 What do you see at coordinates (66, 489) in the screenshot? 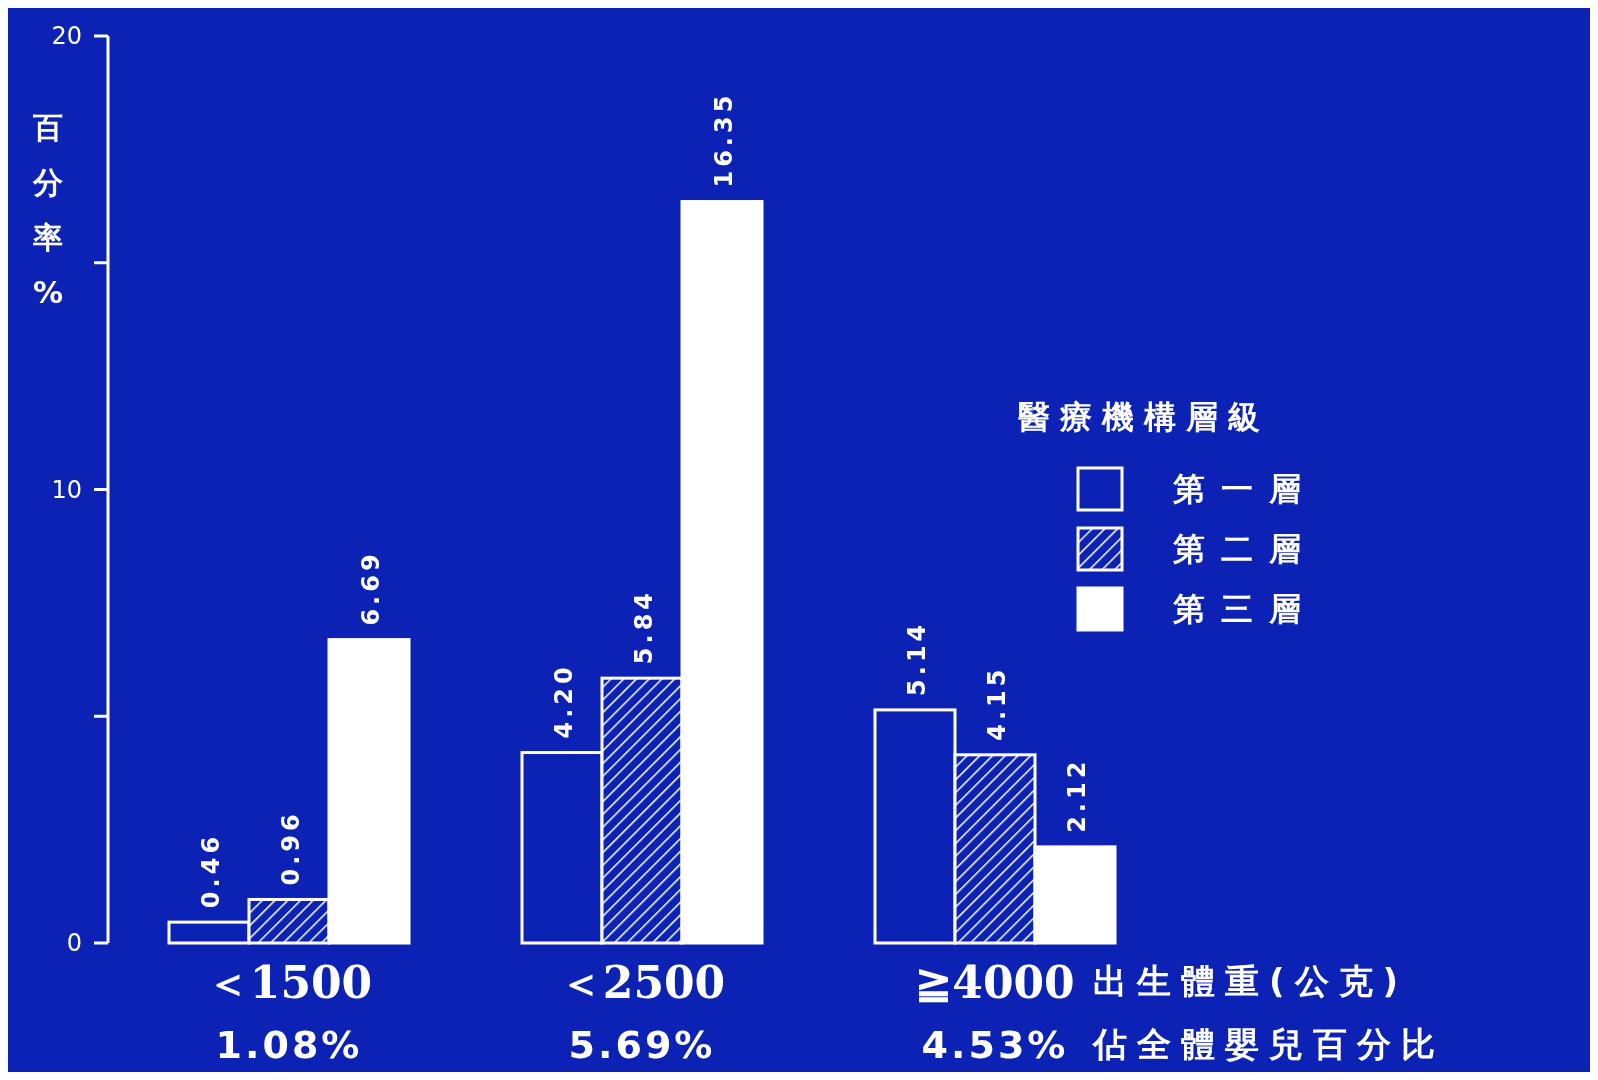
I see `y-tick-label: 10` at bounding box center [66, 489].